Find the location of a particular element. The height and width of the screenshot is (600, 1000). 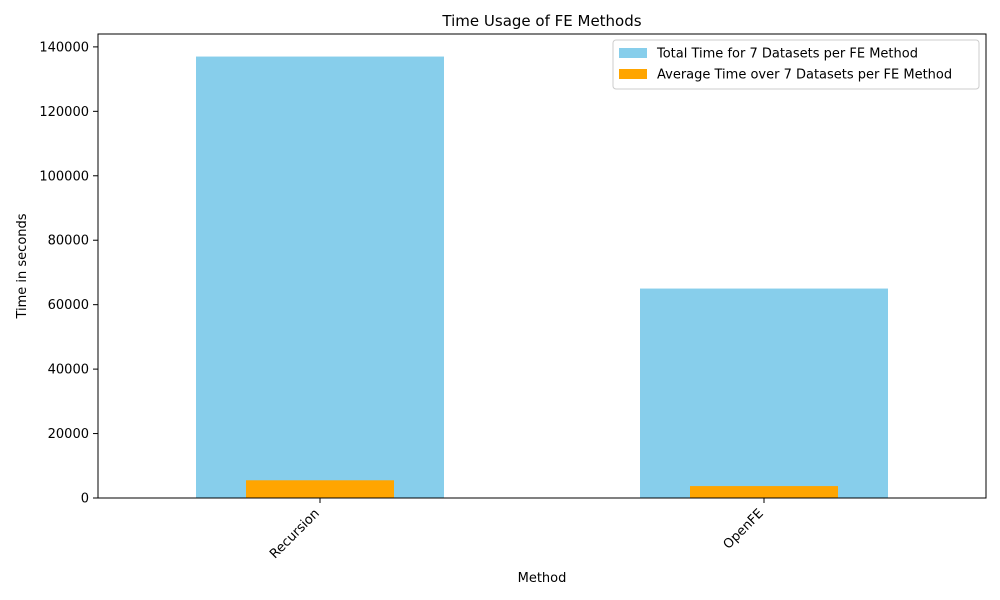

bar-average-recursion is located at coordinates (320, 489).